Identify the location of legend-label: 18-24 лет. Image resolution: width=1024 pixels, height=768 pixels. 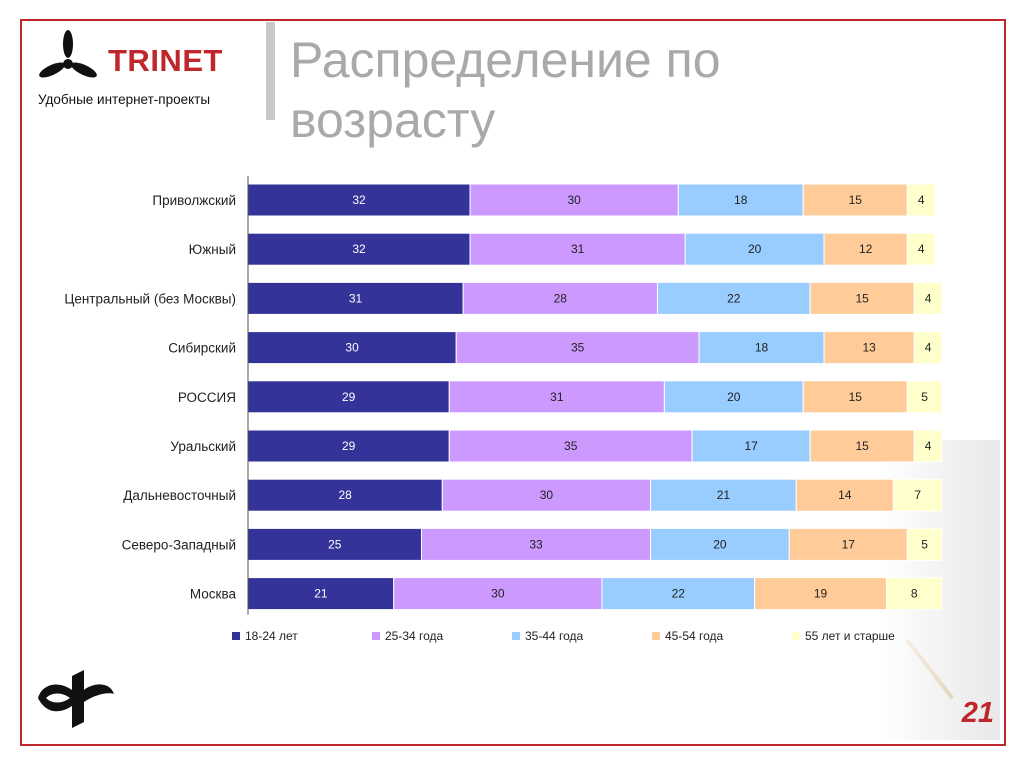
(271, 636).